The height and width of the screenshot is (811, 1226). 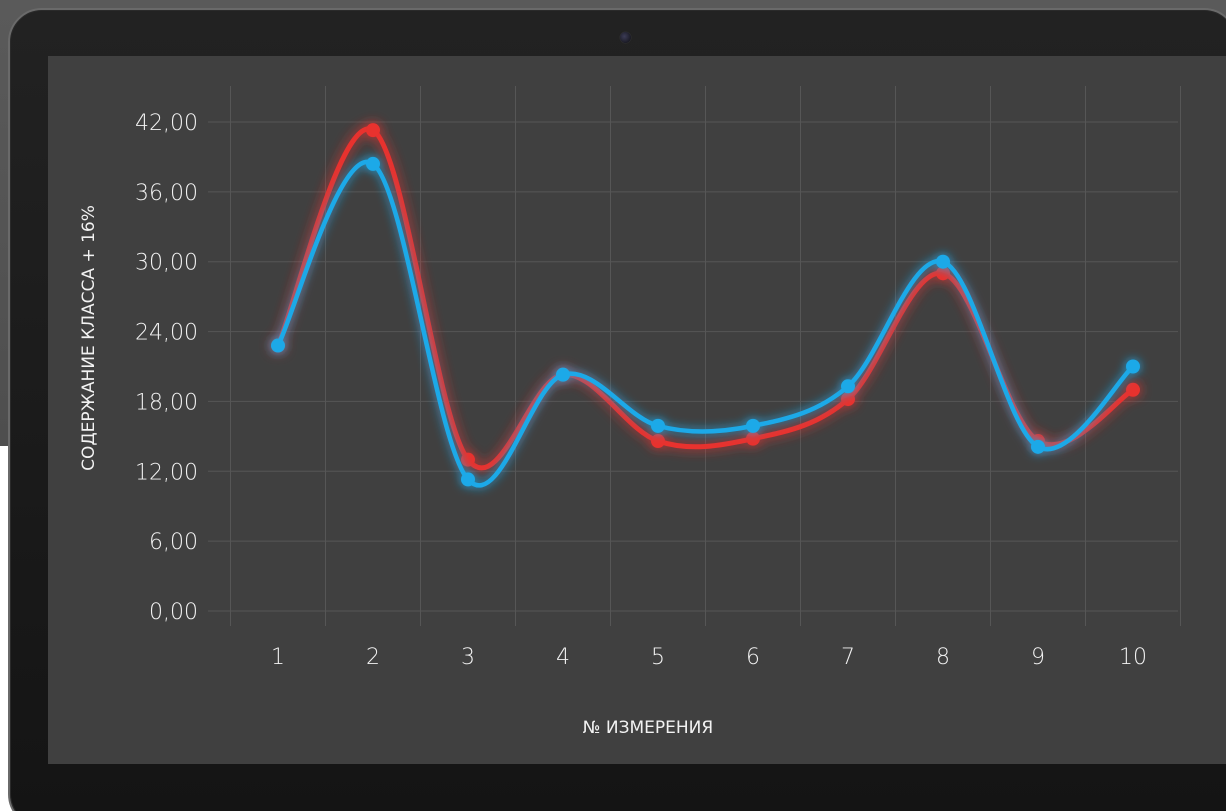 What do you see at coordinates (563, 657) in the screenshot?
I see `x-tick-label: 4` at bounding box center [563, 657].